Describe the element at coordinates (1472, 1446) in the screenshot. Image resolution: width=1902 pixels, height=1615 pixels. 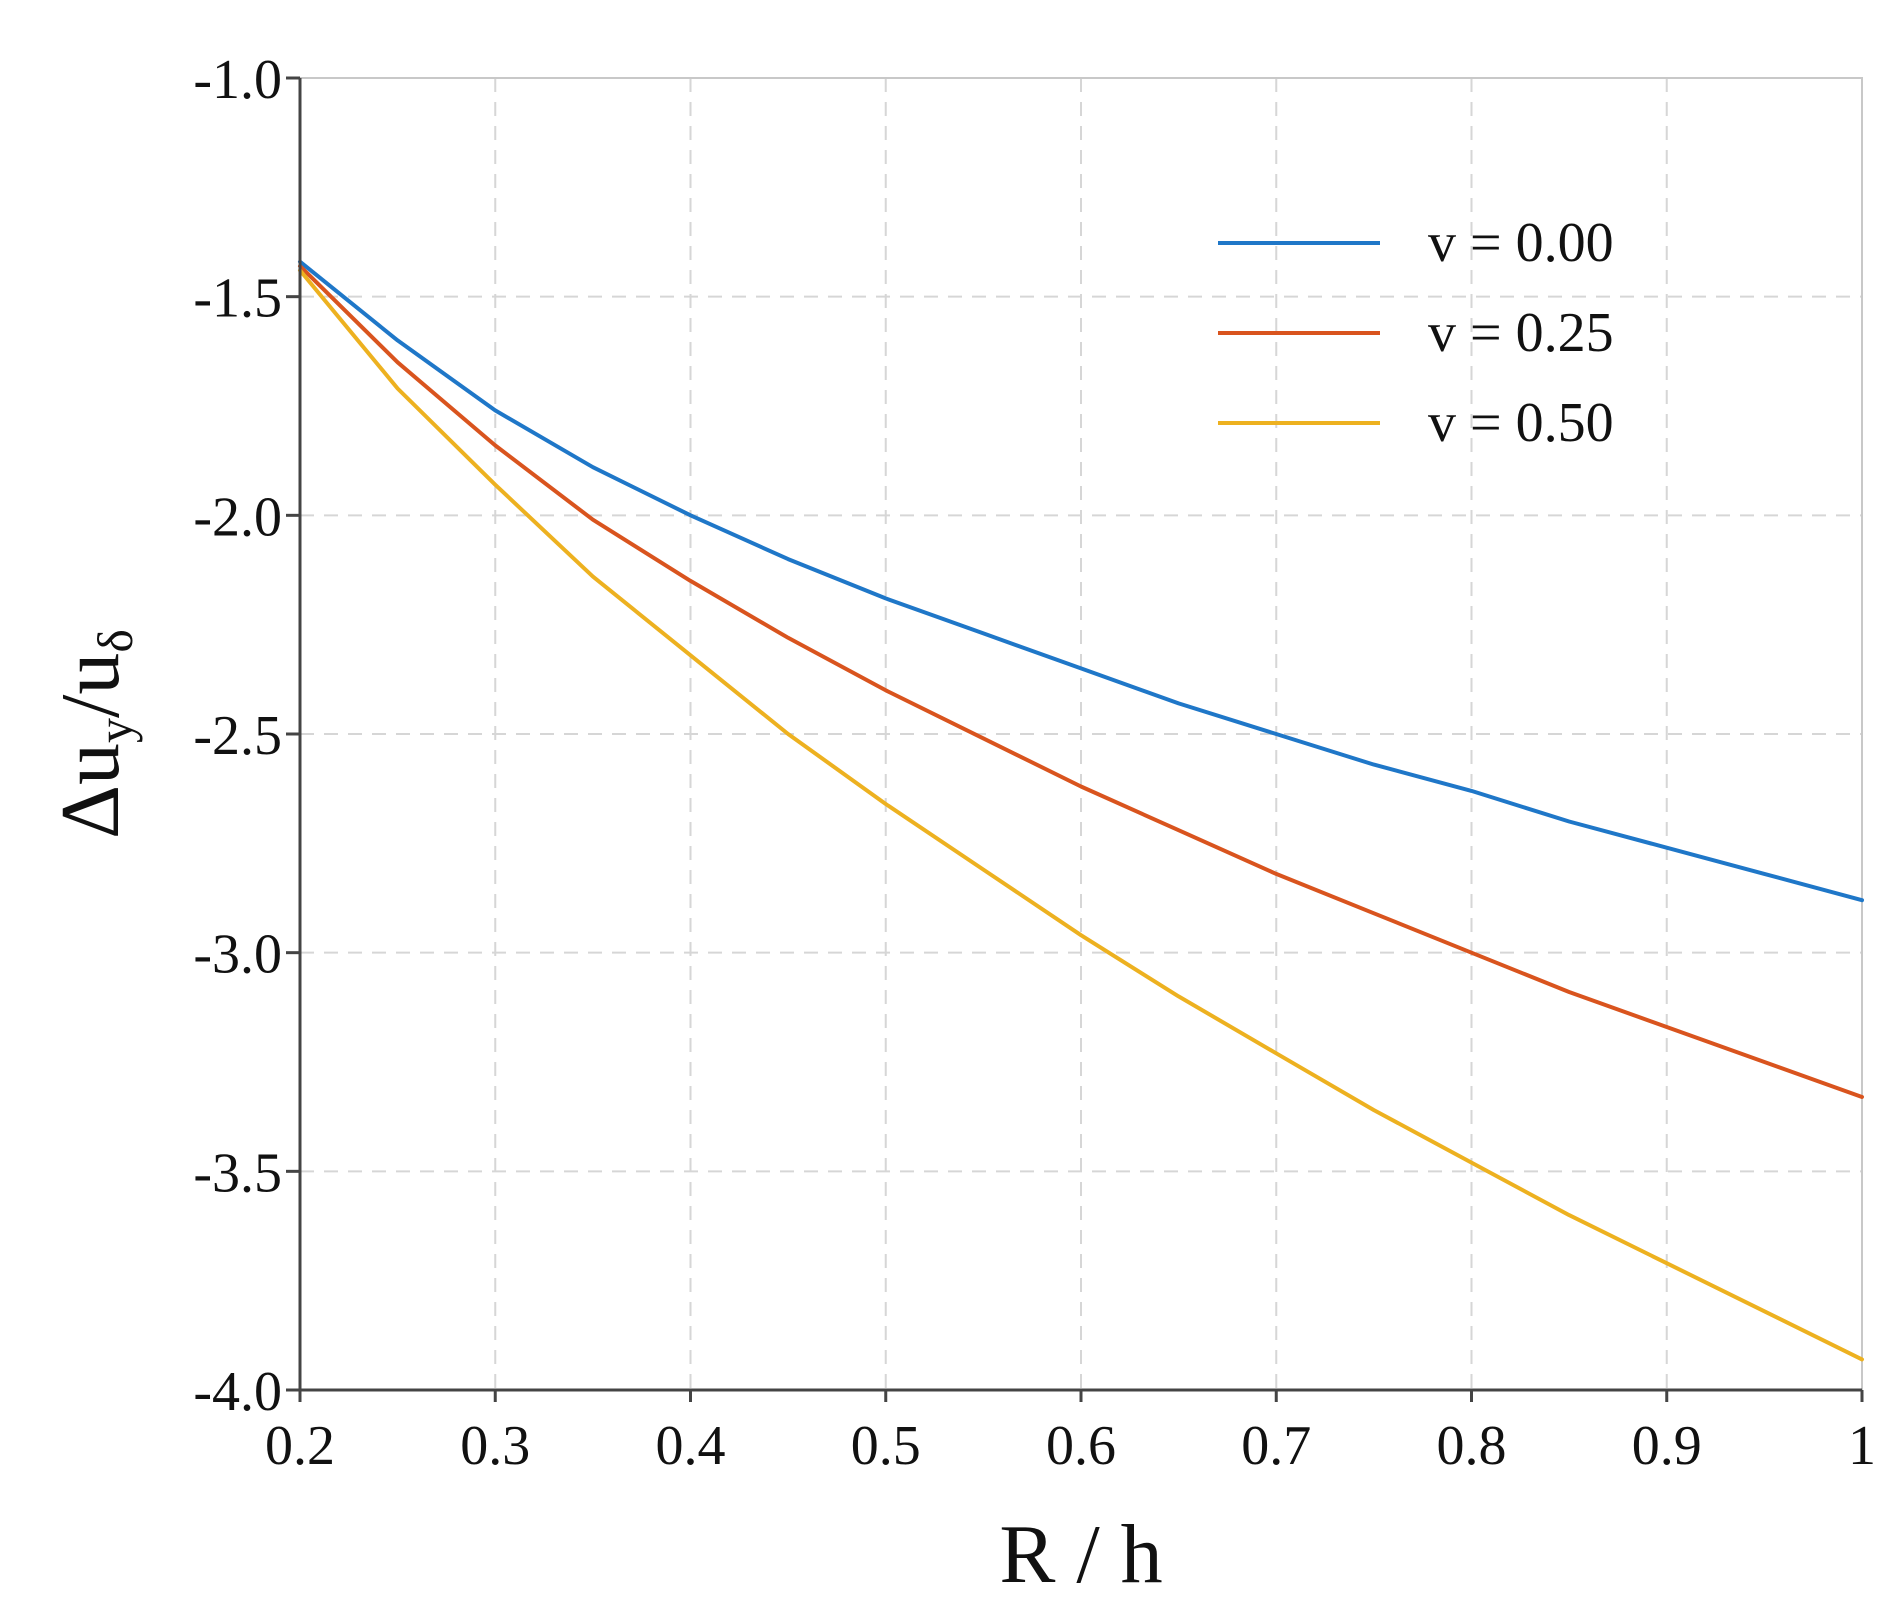
I see `x-tick-label: 0.8` at that location.